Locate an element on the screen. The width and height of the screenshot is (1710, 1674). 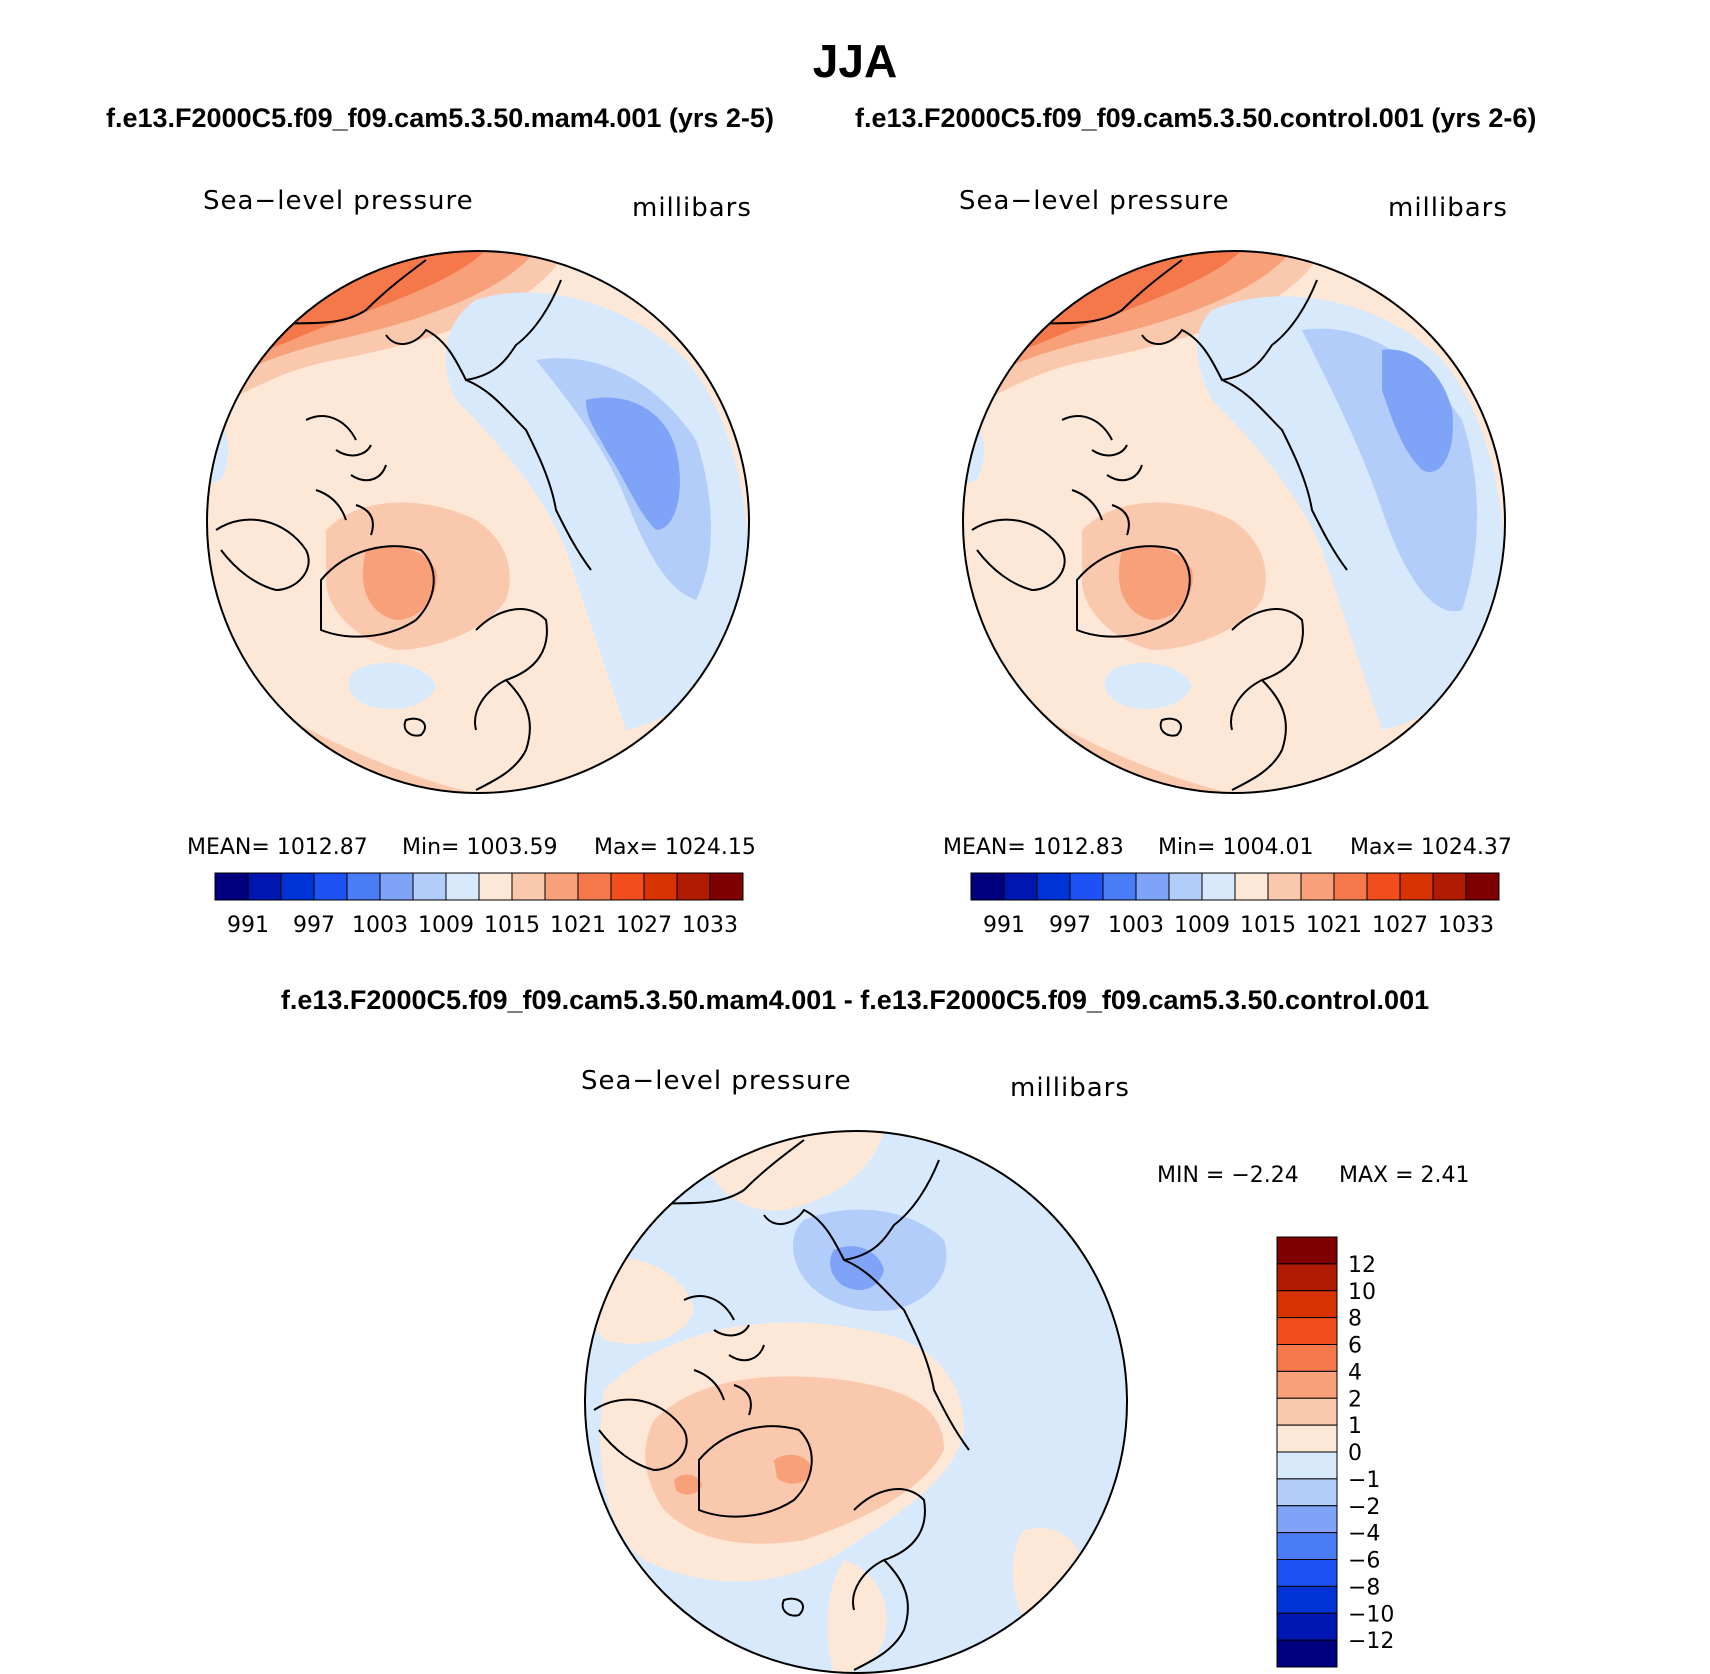
diff-units-label: millibars is located at coordinates (1070, 1088).